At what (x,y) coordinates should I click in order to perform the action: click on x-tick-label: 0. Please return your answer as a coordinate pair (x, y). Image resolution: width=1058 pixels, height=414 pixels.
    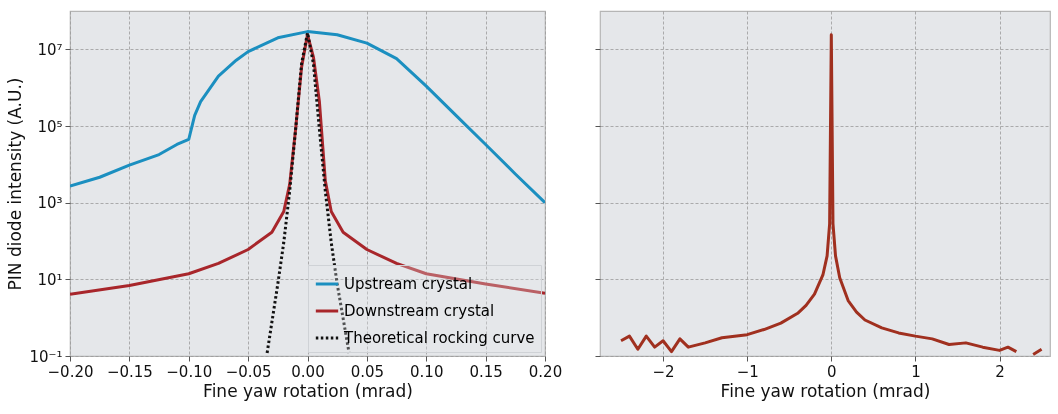
    Looking at the image, I should click on (832, 371).